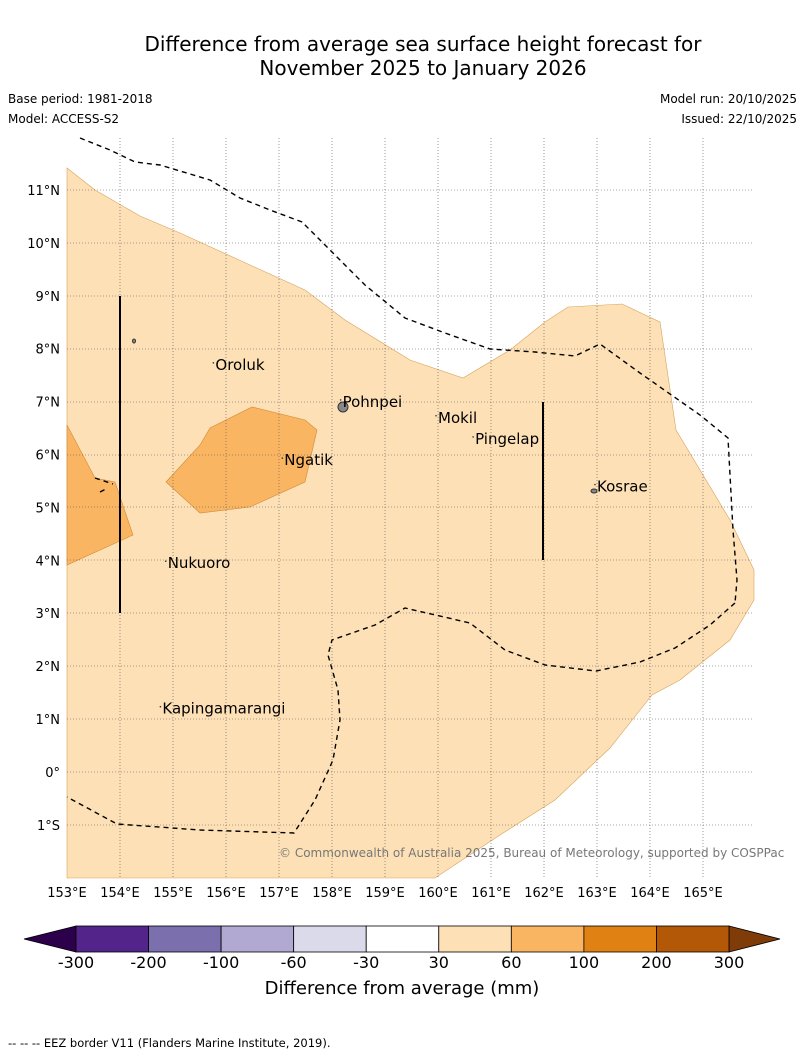 This screenshot has height=1058, width=804. I want to click on lat-label: 8°N, so click(48, 350).